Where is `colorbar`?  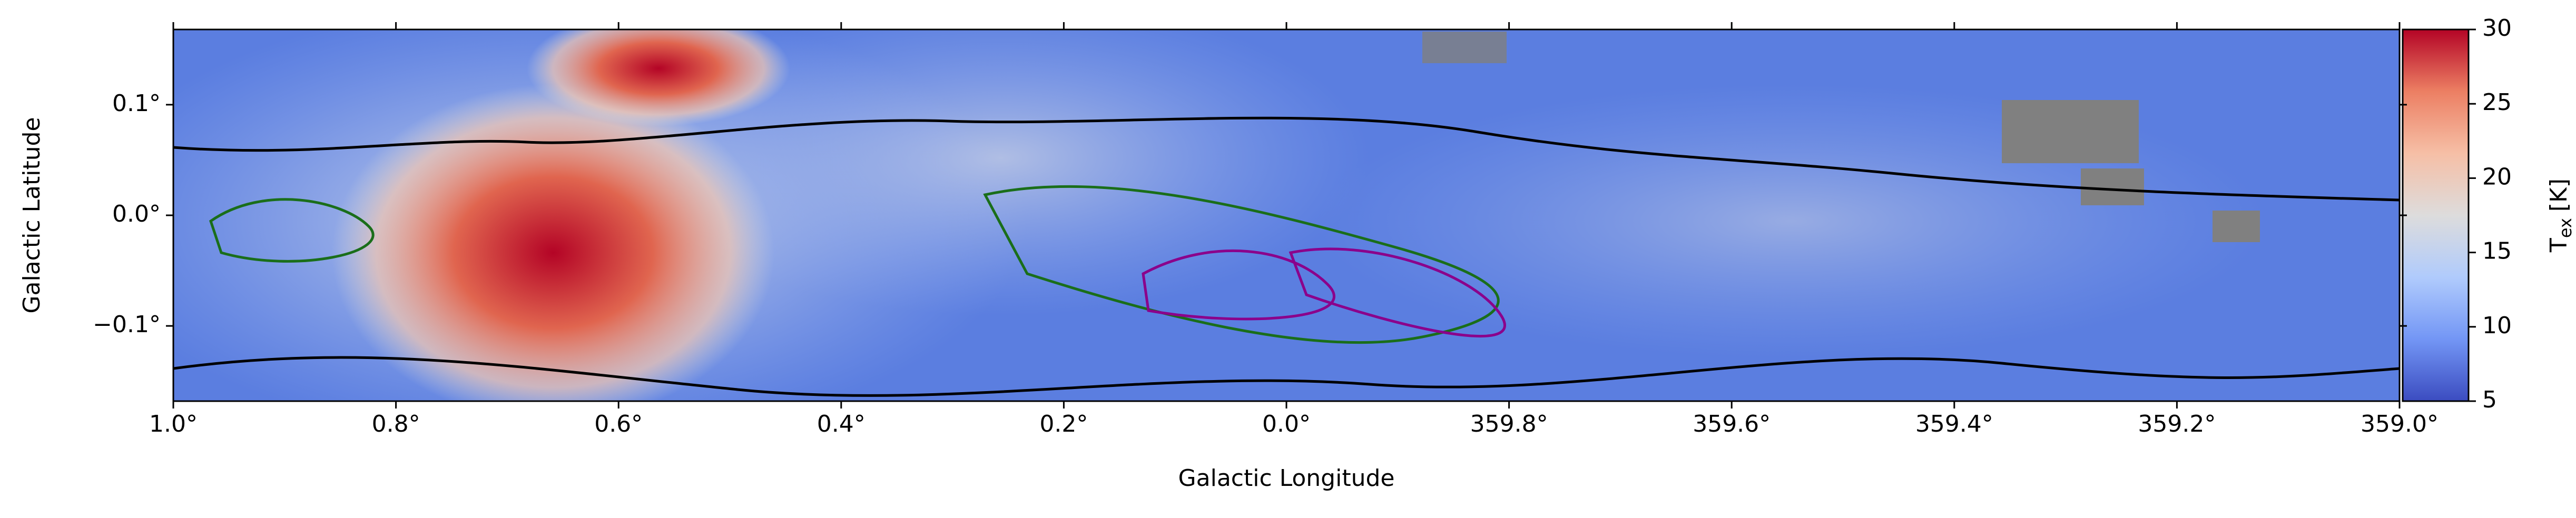
colorbar is located at coordinates (2436, 215).